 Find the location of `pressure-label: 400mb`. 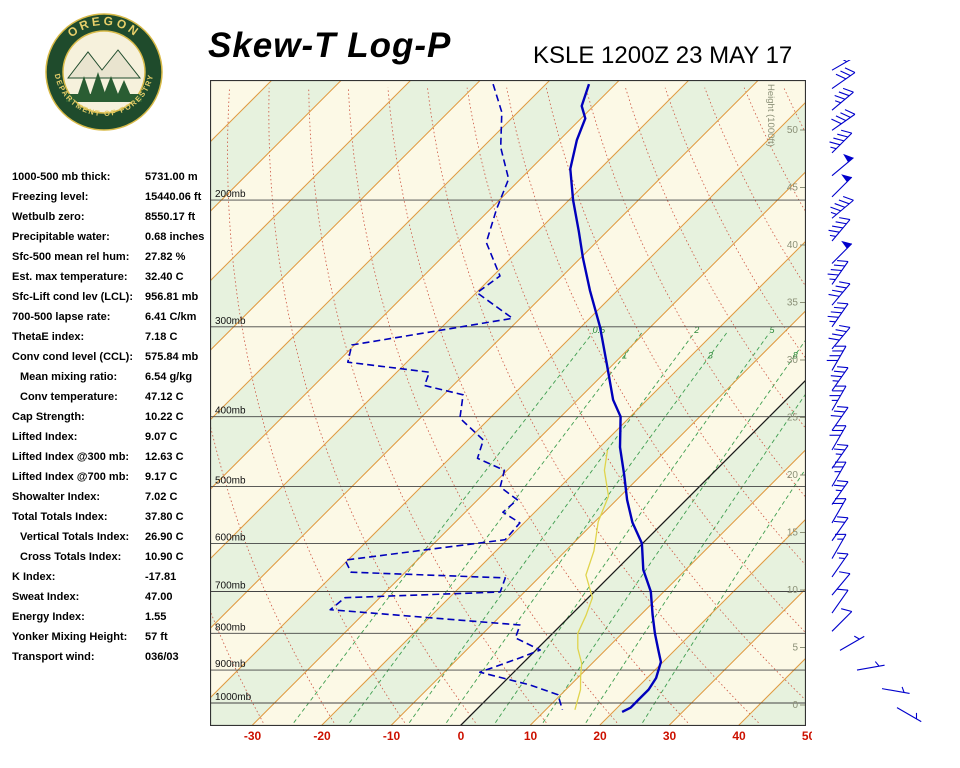

pressure-label: 400mb is located at coordinates (230, 411).